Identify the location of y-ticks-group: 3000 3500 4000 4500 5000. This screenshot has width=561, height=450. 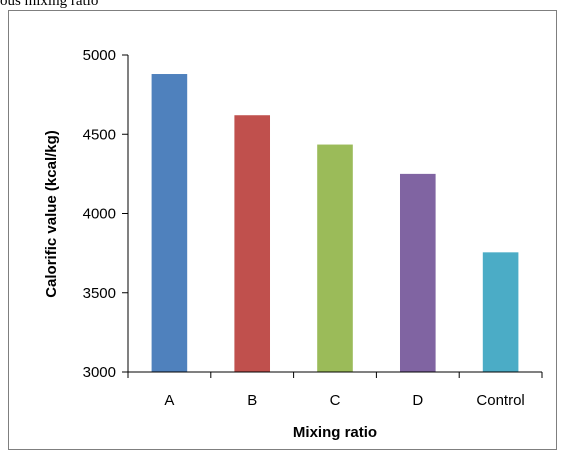
(105, 214).